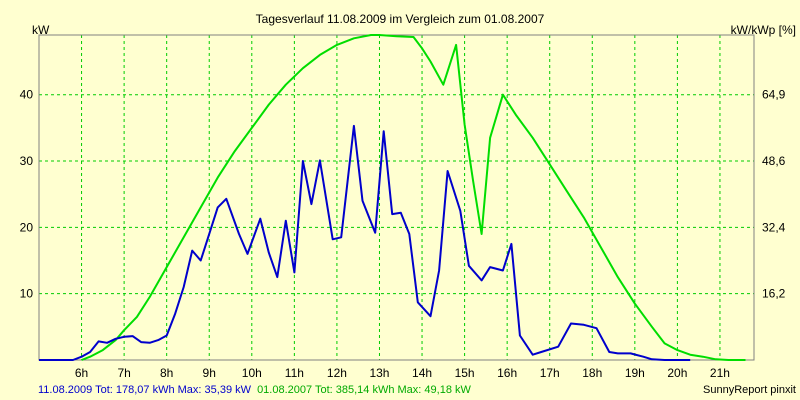 This screenshot has height=400, width=800. I want to click on y-ticks-right: 16,2 32,4 48,6 64,9, so click(774, 194).